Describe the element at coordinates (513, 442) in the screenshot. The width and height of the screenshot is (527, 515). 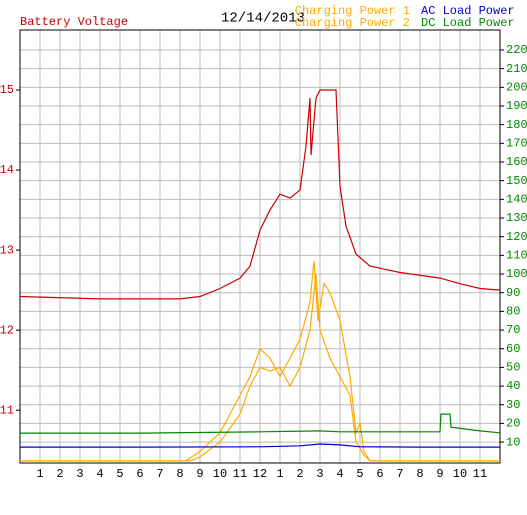
I see `y2-tick-label: 10` at that location.